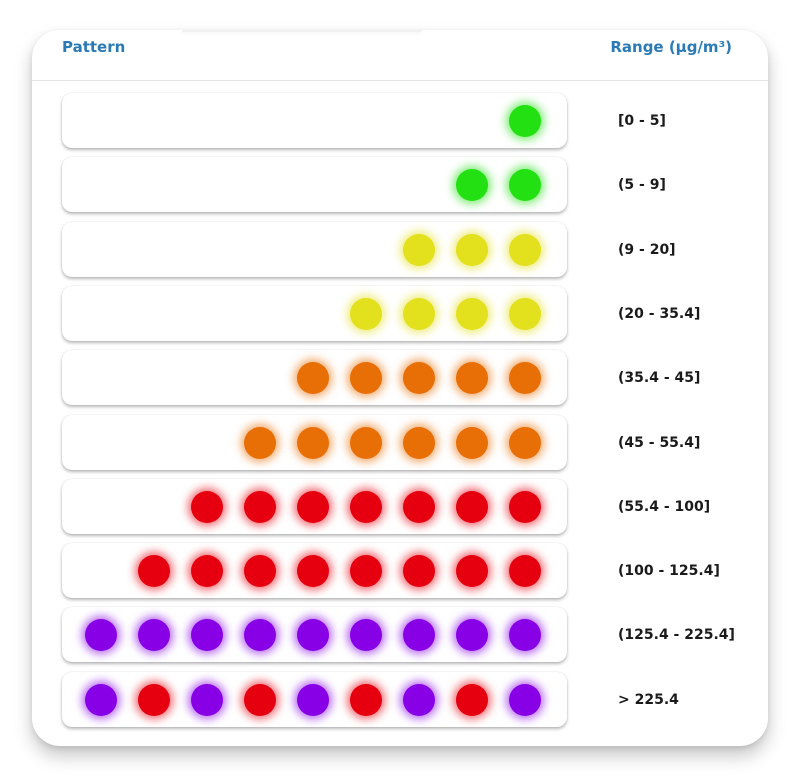  I want to click on range-label: (45 - 55.4], so click(659, 442).